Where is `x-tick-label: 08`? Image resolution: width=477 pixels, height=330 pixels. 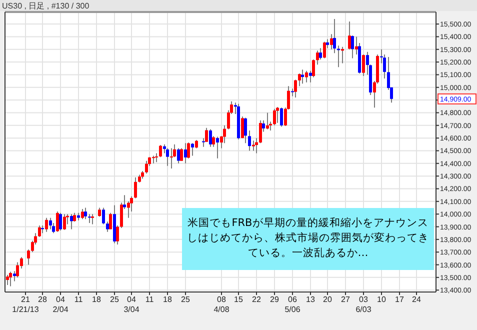 x-tick-label: 08 is located at coordinates (221, 299).